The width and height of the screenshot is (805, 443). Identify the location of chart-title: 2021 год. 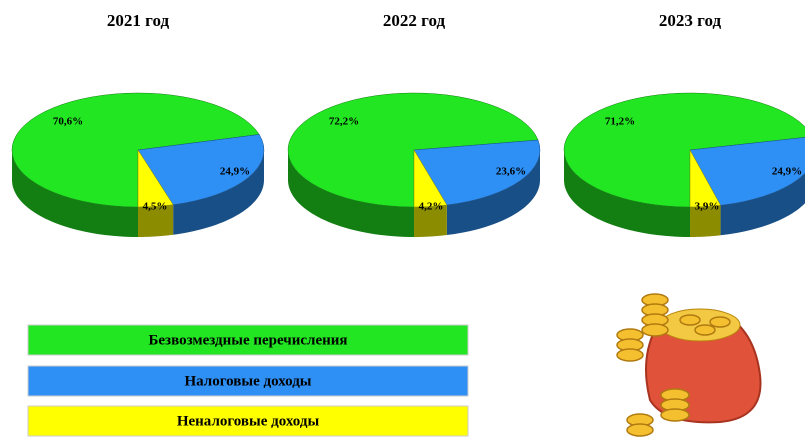
(138, 20).